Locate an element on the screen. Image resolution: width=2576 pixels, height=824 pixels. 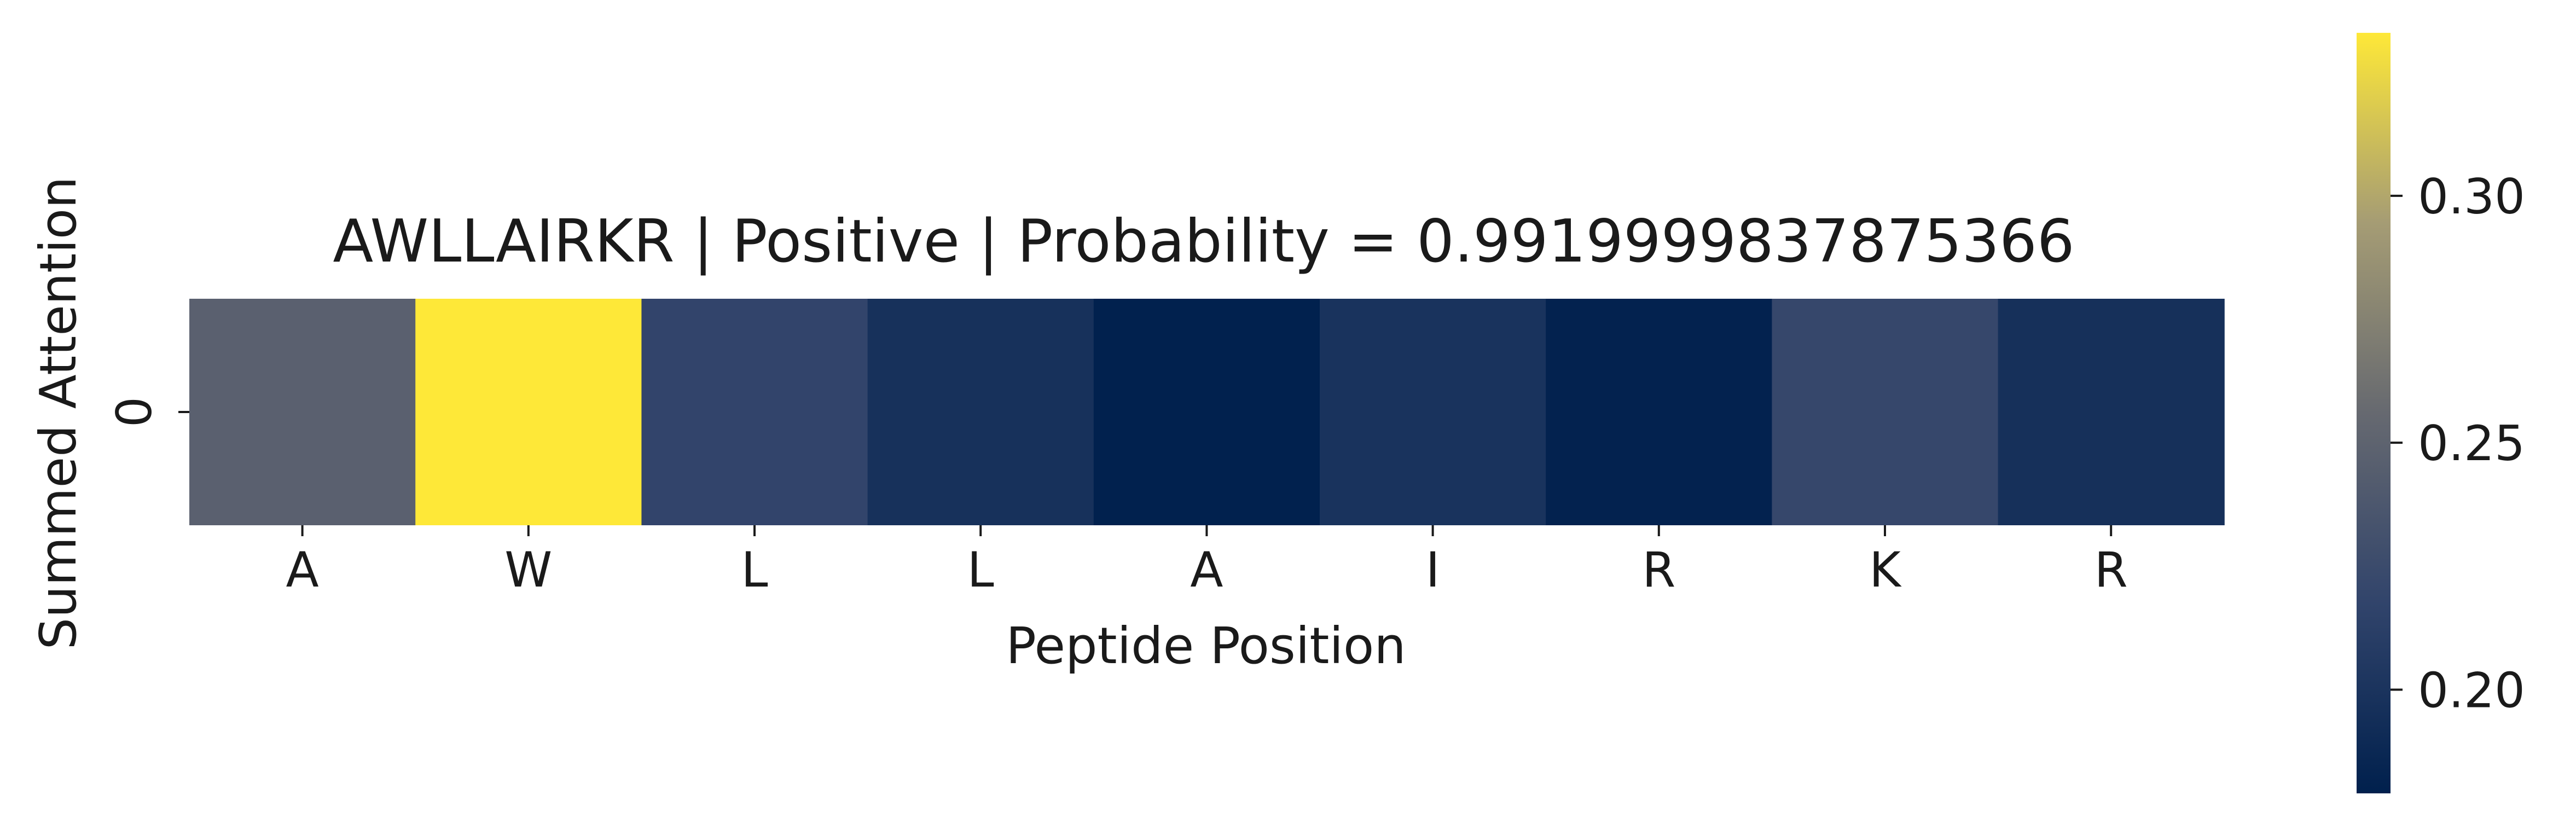
y-axis-ticks: 0 is located at coordinates (148, 412).